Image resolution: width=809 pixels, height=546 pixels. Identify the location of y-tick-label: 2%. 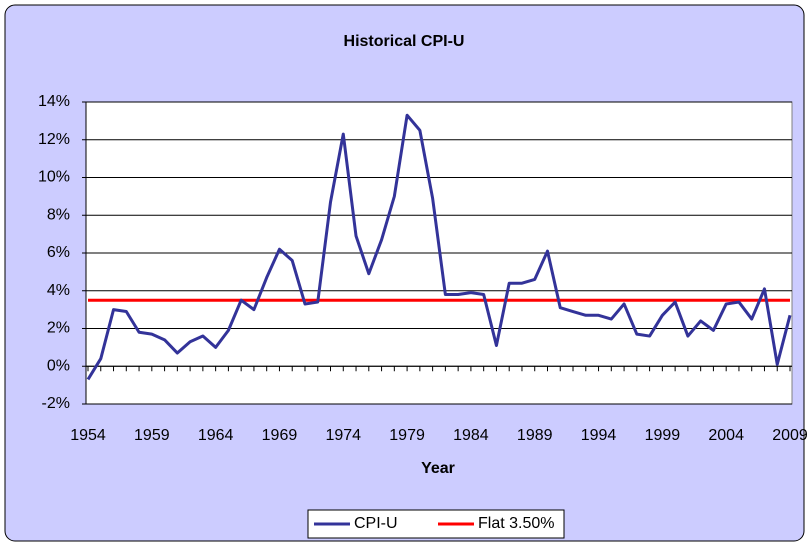
(58, 328).